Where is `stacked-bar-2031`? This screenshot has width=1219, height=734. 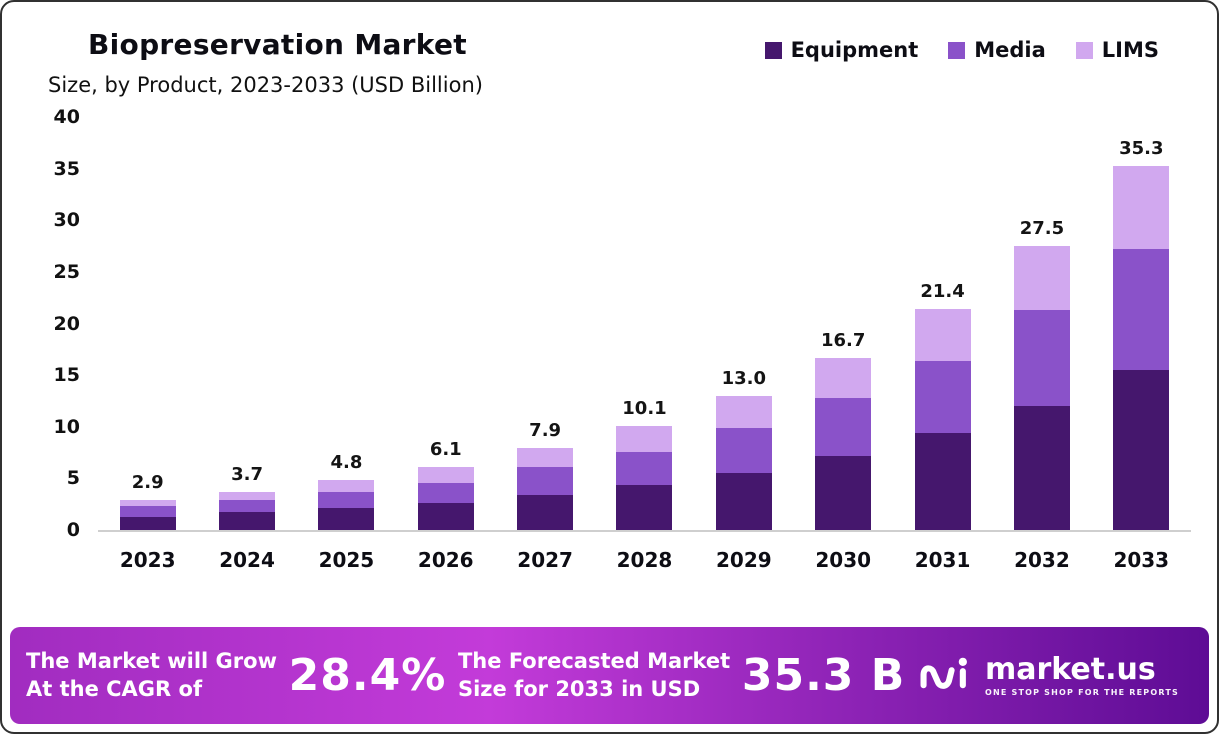
stacked-bar-2031 is located at coordinates (942, 419).